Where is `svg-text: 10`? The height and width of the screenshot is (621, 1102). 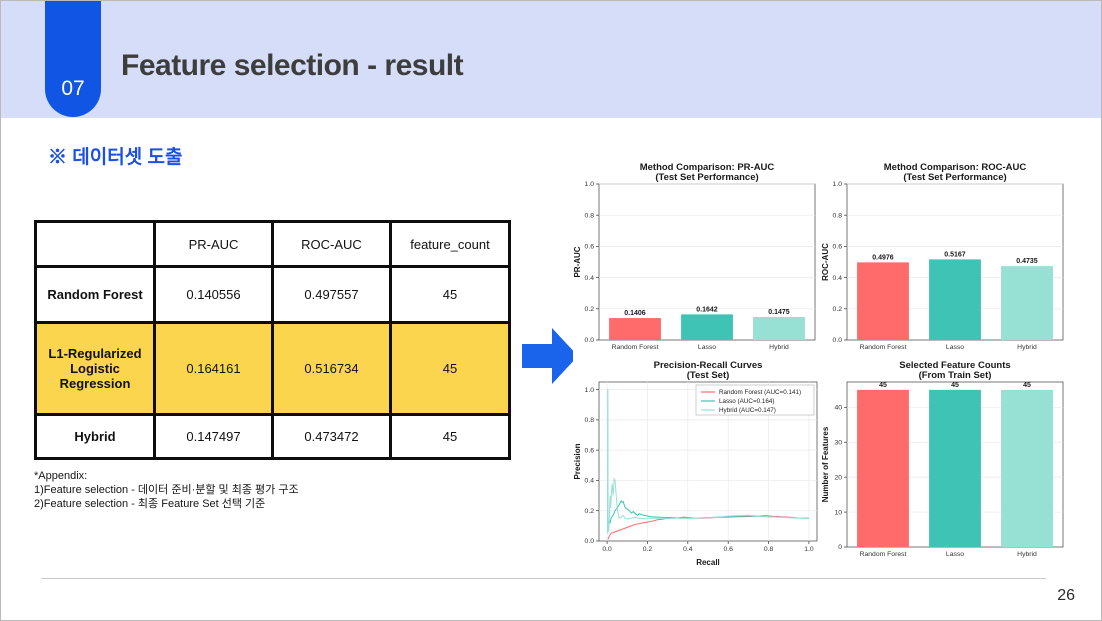
svg-text: 10 is located at coordinates (838, 512).